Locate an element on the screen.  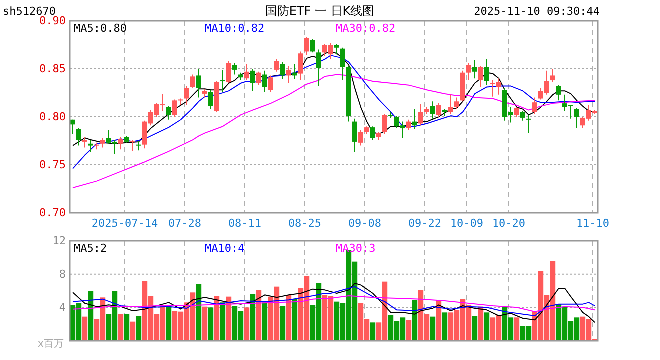
y-tick-label: 0.70 is located at coordinates (53, 213).